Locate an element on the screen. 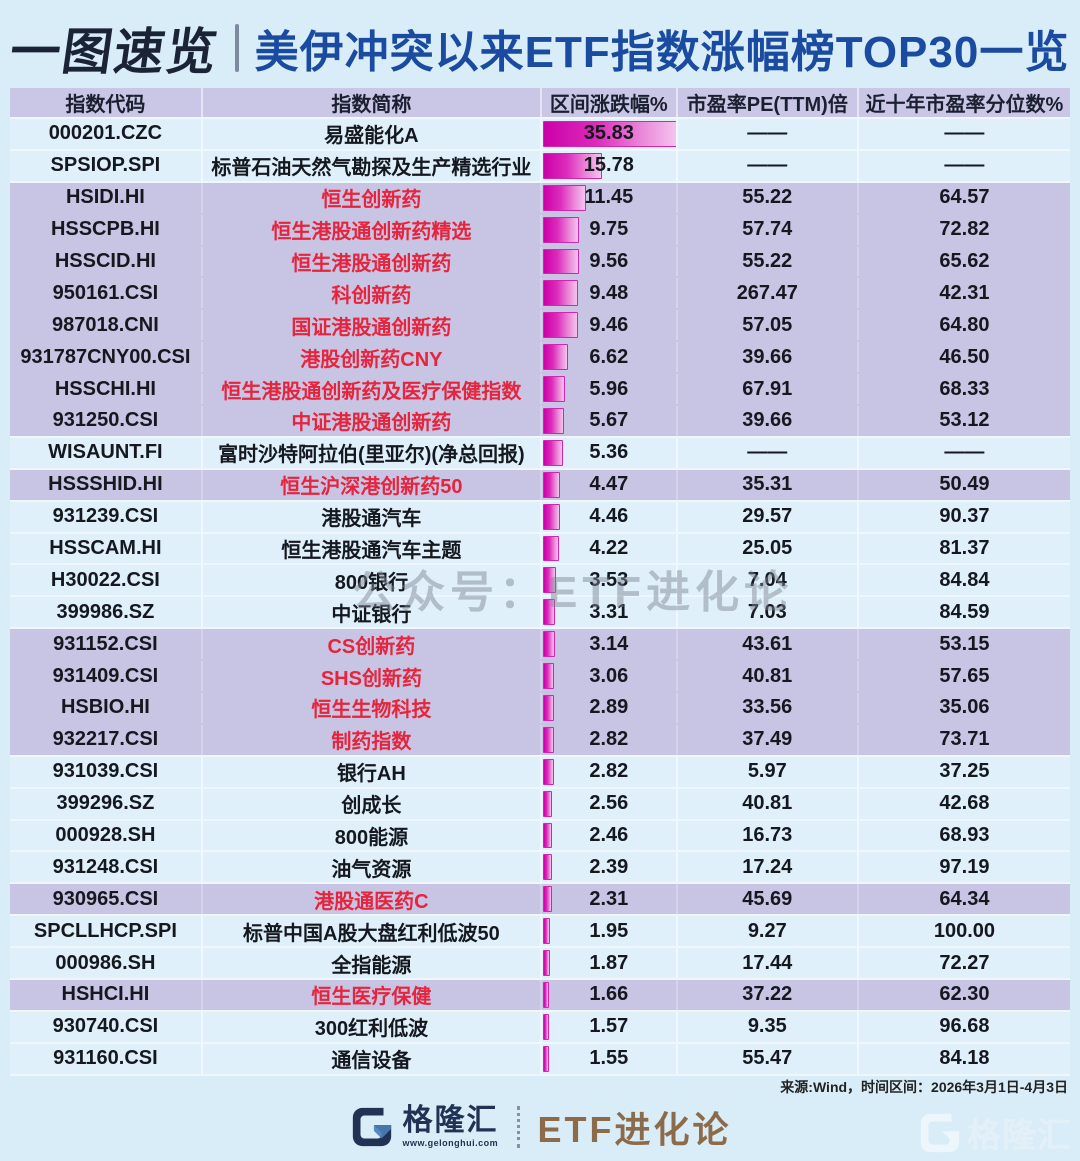 The image size is (1080, 1161). index-name: 恒生港股通创新药及医疗保健指数 is located at coordinates (370, 389).